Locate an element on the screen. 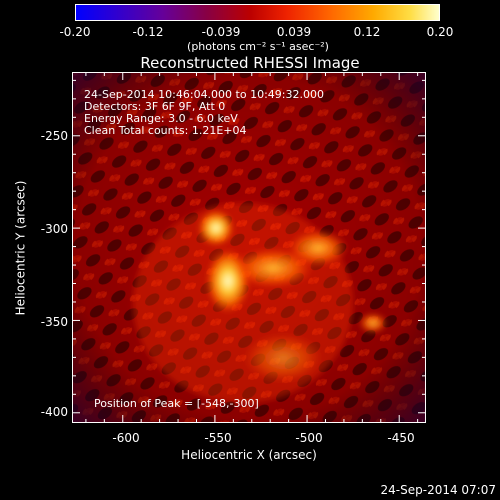 This screenshot has height=500, width=500. y-tick-label: -300 is located at coordinates (54, 229).